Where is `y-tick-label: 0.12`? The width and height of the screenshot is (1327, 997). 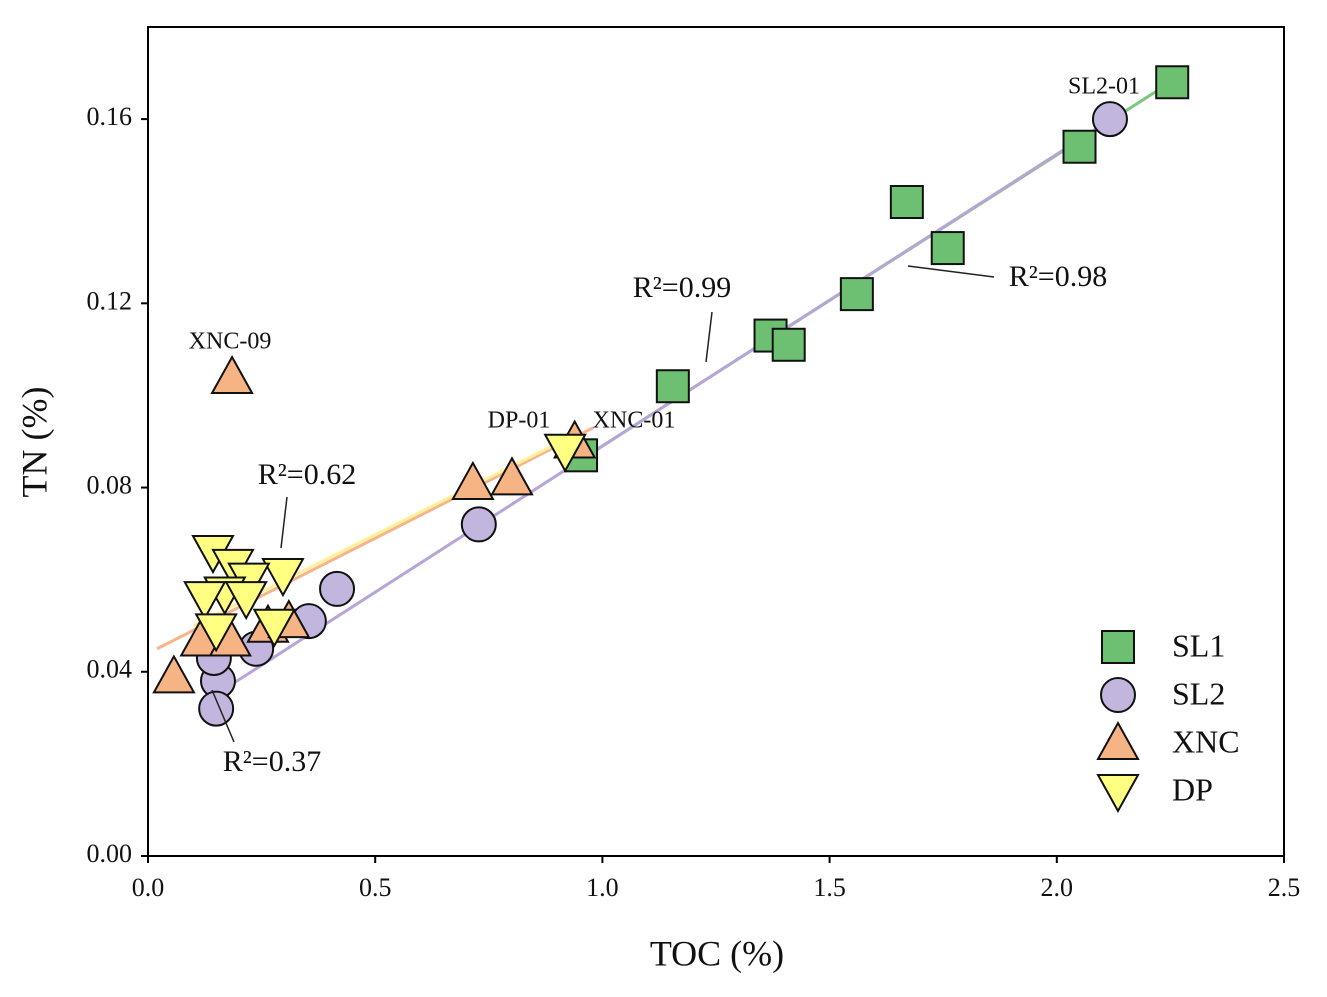
y-tick-label: 0.12 is located at coordinates (110, 300).